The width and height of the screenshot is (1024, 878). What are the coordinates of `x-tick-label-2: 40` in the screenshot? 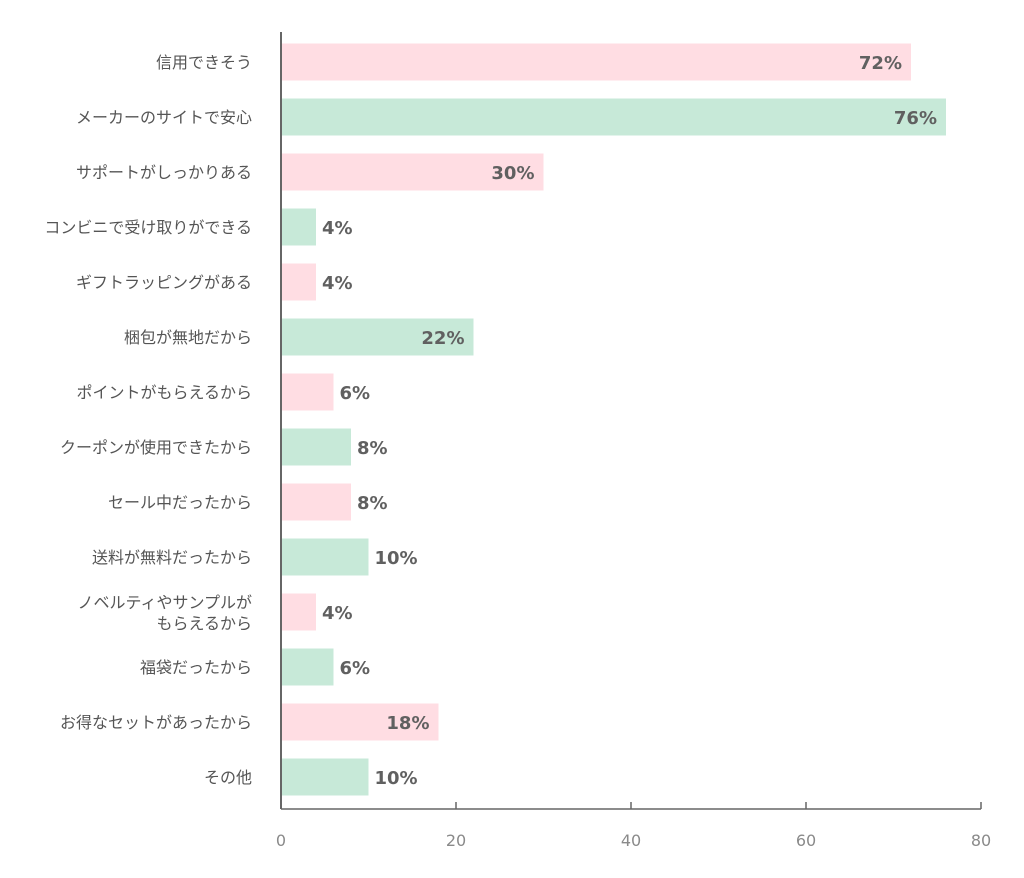 It's located at (631, 840).